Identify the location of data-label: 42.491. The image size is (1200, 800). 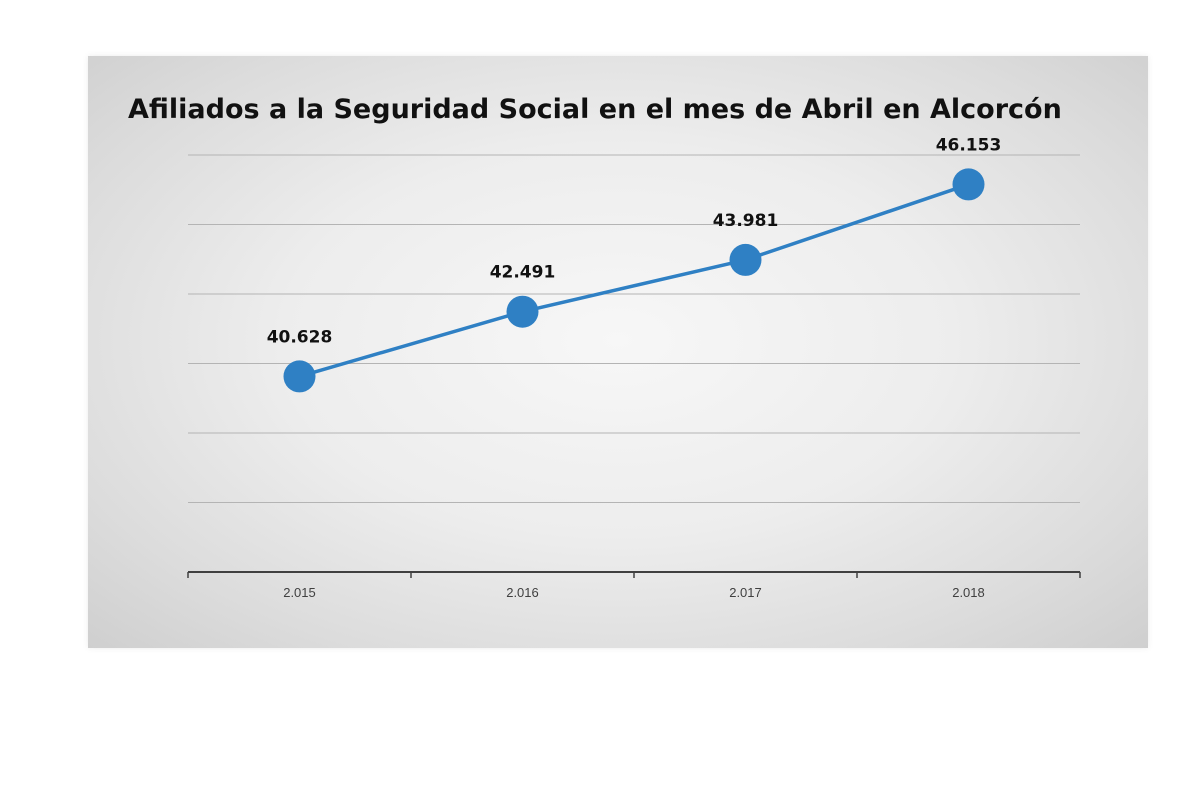
(523, 273).